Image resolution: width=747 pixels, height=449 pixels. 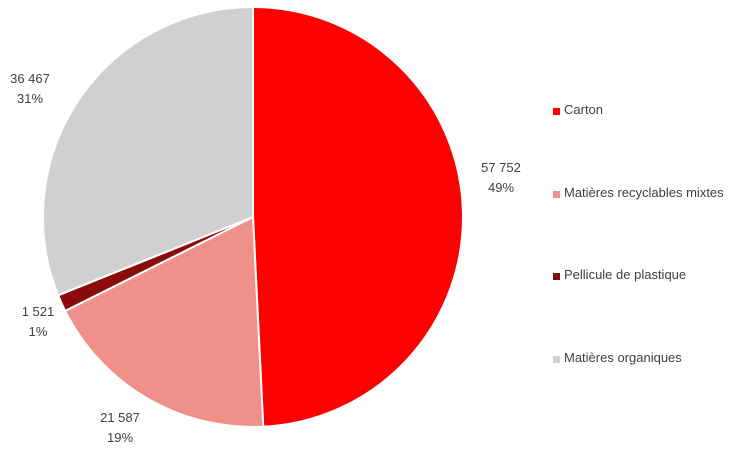 What do you see at coordinates (38, 311) in the screenshot?
I see `data-label-value-2: 1 521` at bounding box center [38, 311].